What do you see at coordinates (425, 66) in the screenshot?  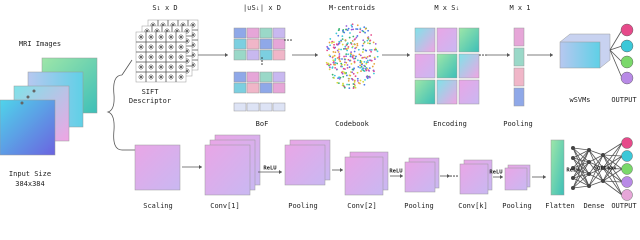 I see `encoding-block` at bounding box center [425, 66].